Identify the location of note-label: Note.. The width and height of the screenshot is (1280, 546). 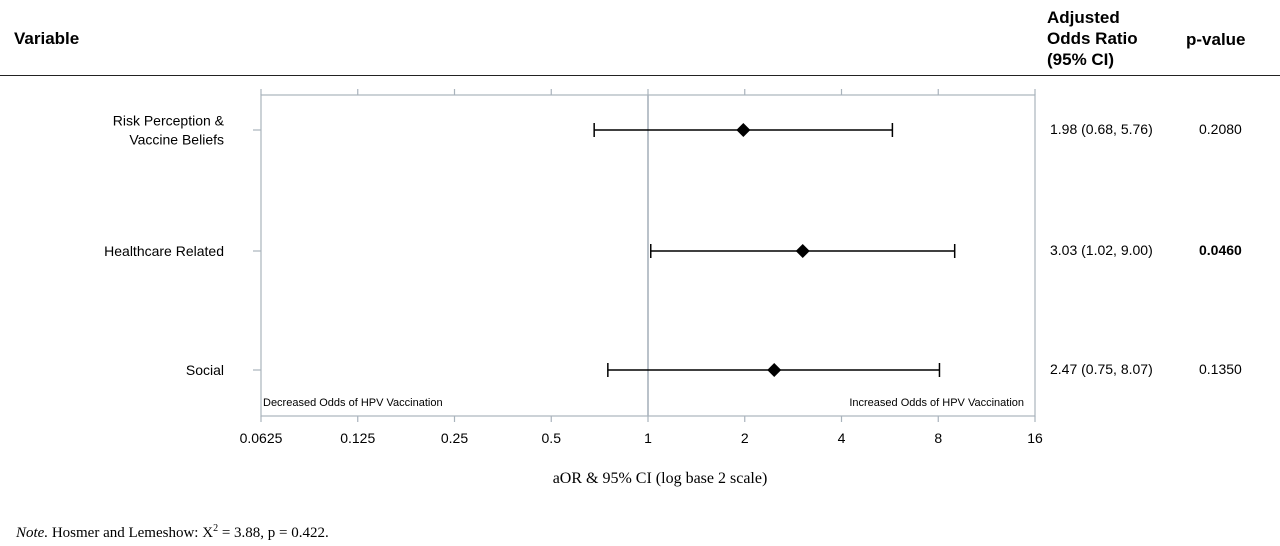
(32, 533).